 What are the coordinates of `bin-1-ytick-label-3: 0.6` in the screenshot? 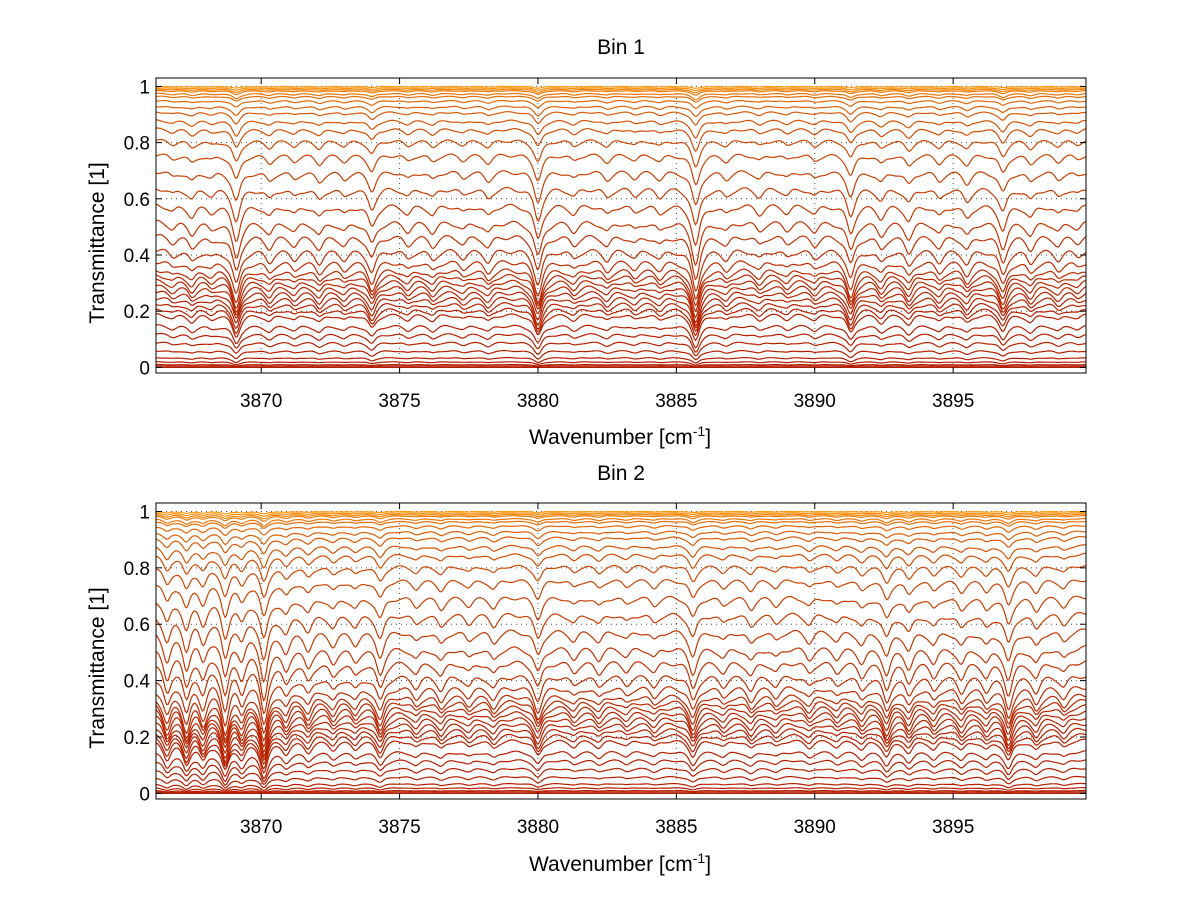 It's located at (137, 200).